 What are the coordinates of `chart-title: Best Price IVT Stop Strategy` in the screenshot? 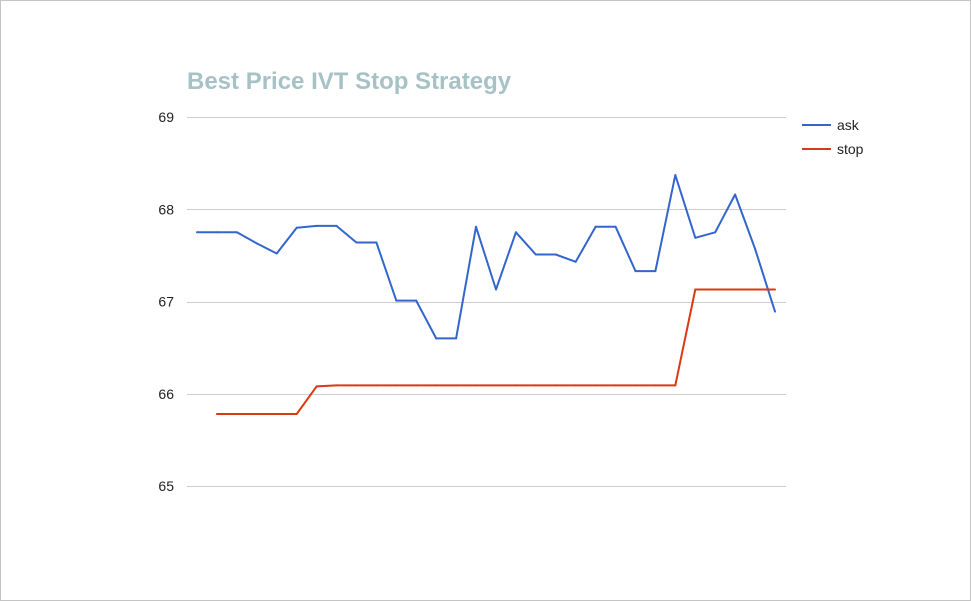 It's located at (349, 81).